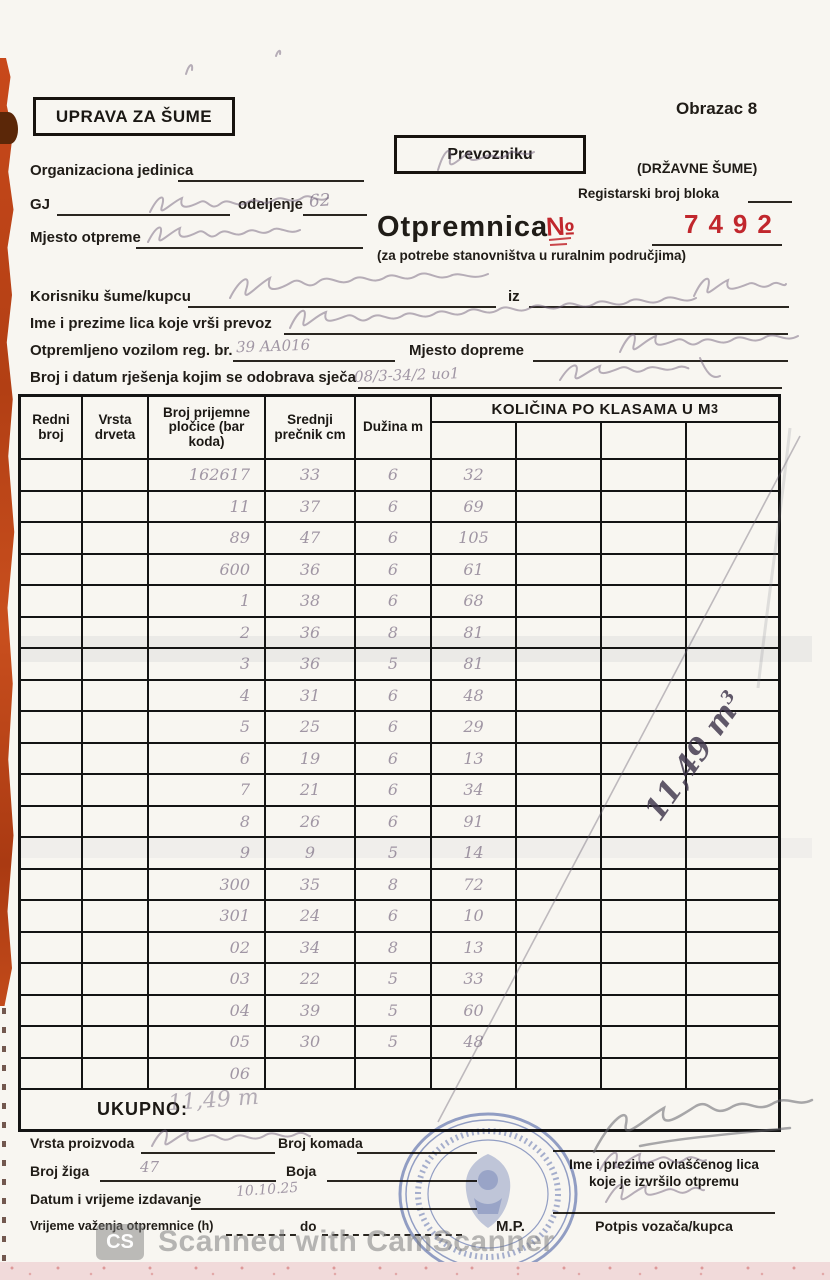 The width and height of the screenshot is (830, 1280). I want to click on stamp-ring-text, so click(488, 1194).